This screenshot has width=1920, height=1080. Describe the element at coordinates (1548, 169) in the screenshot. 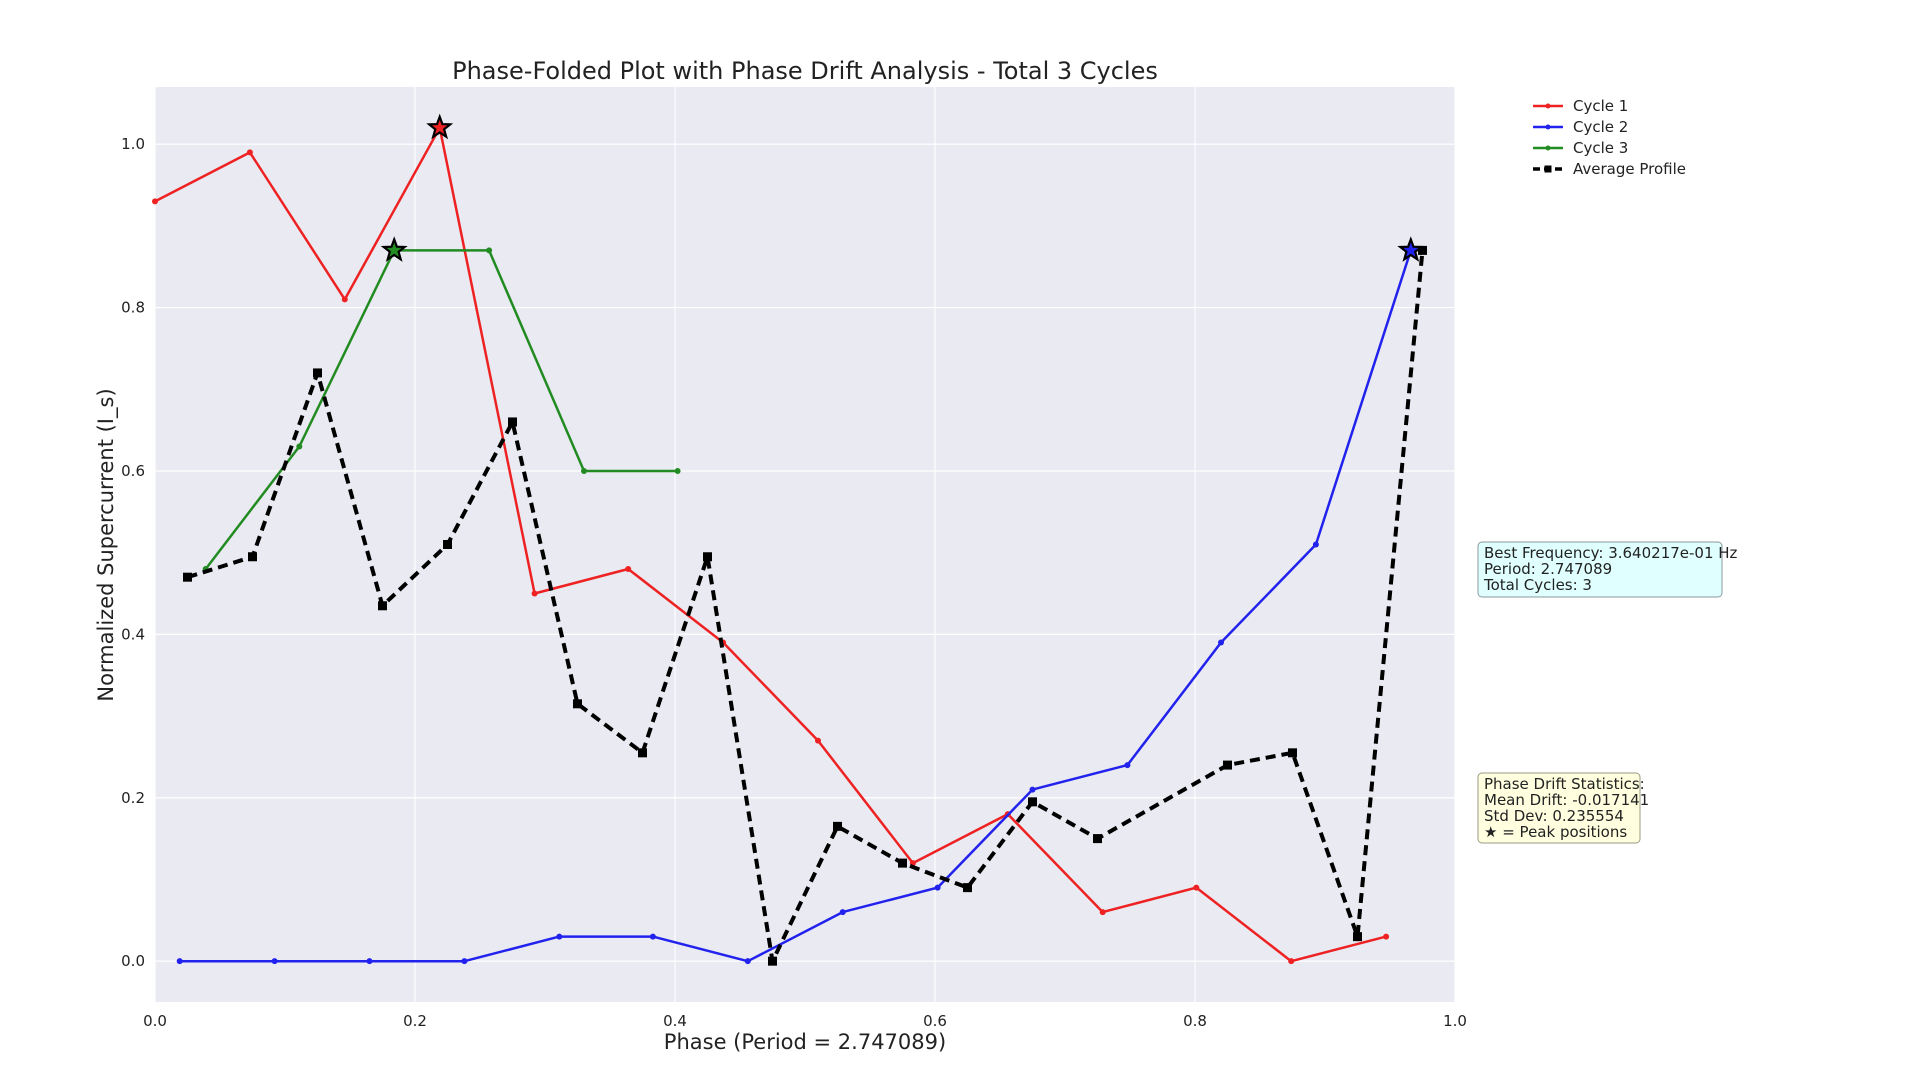

I see `legend-marker-average-profile` at that location.